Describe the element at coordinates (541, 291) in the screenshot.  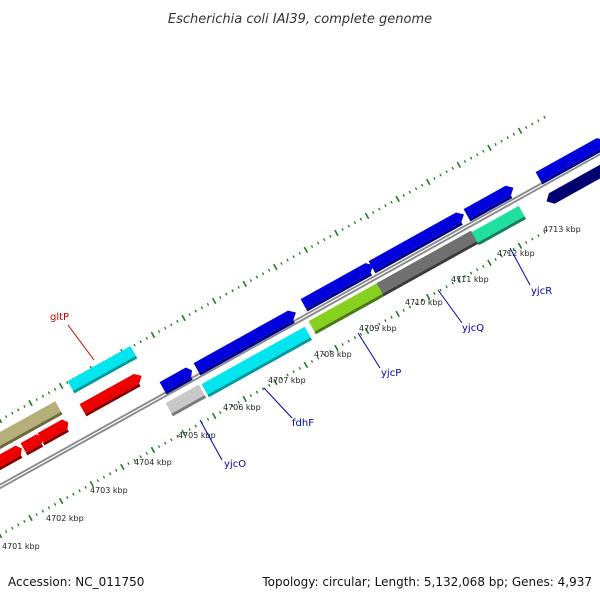
I see `gene-label-yjcr: yjcR` at that location.